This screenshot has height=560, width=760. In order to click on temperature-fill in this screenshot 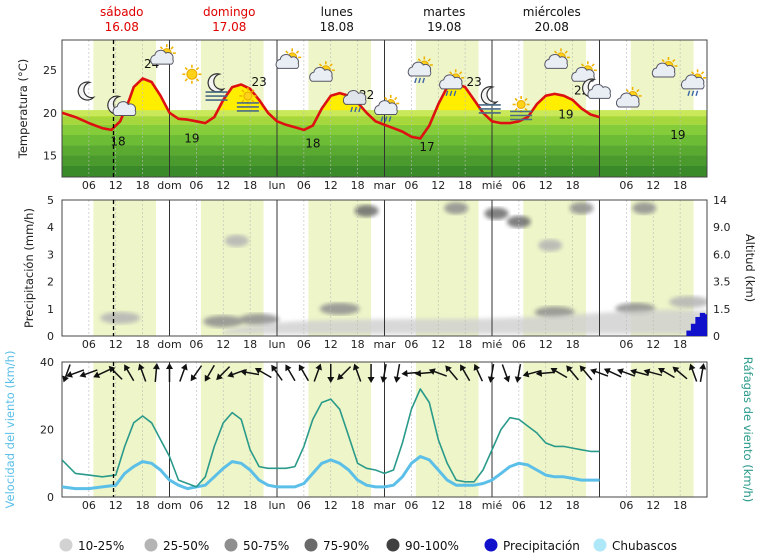, I will do `click(384, 108)`.